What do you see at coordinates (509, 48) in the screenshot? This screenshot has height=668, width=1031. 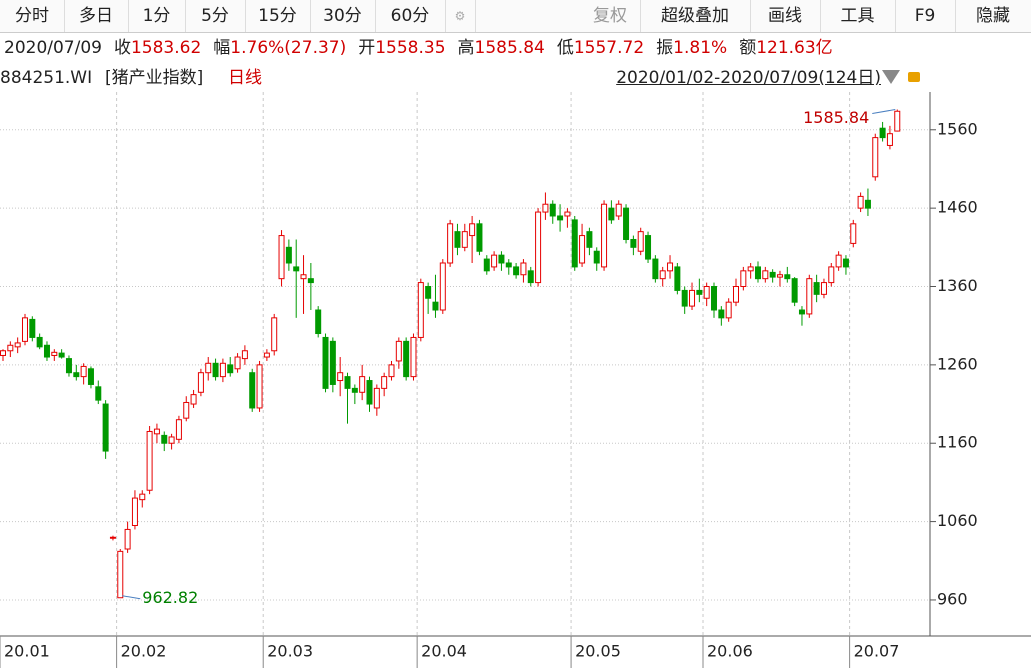 I see `field-value: 1585.84` at bounding box center [509, 48].